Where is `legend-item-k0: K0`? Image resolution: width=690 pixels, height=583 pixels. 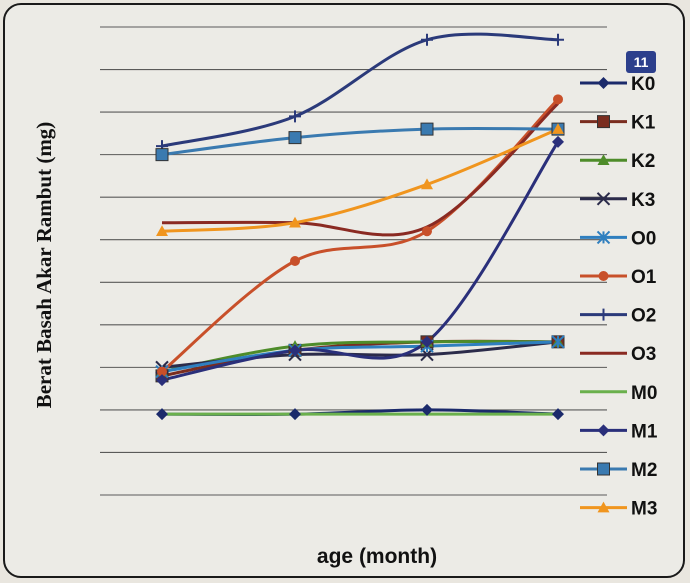
legend-item-k0: K0 is located at coordinates (617, 84).